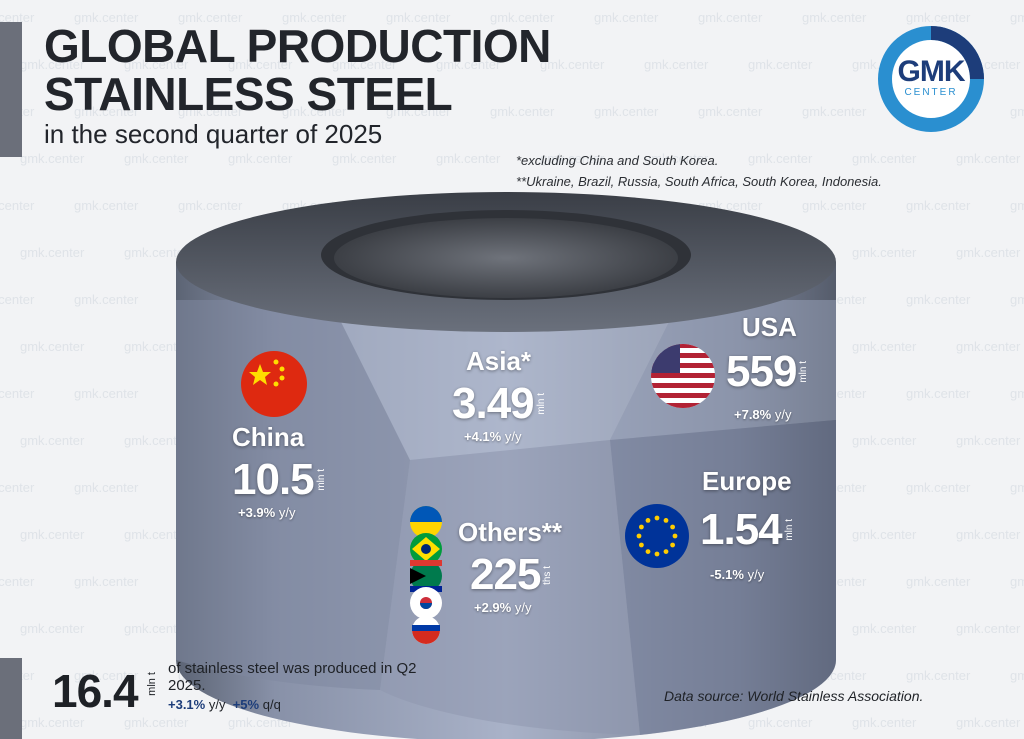 This screenshot has width=1024, height=739. I want to click on total-yoy: +3.1%, so click(187, 704).